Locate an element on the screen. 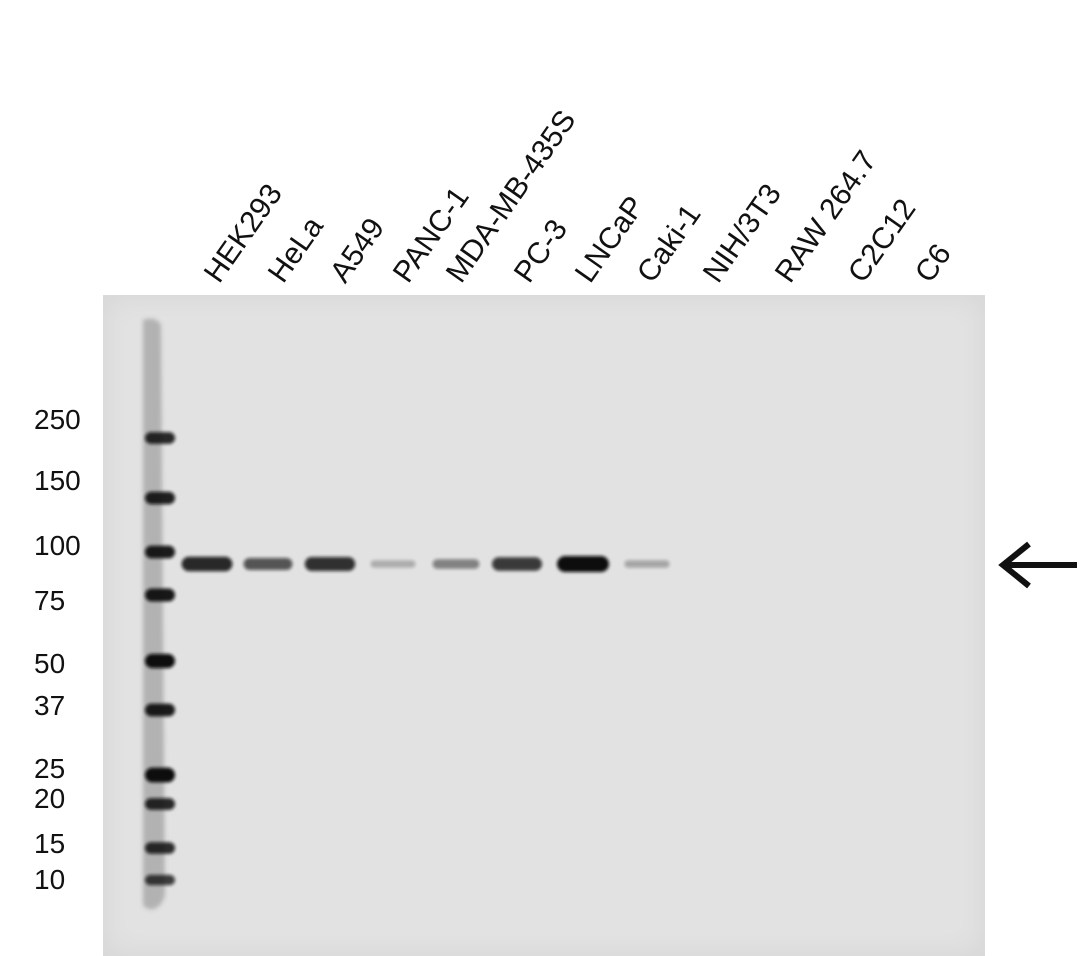  lane-label: C2C12 is located at coordinates (882, 241).